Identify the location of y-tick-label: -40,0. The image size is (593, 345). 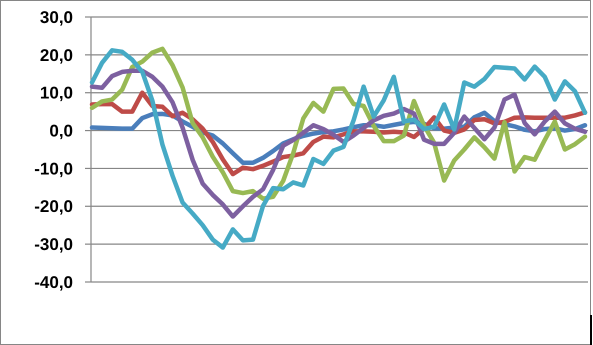
(53, 282).